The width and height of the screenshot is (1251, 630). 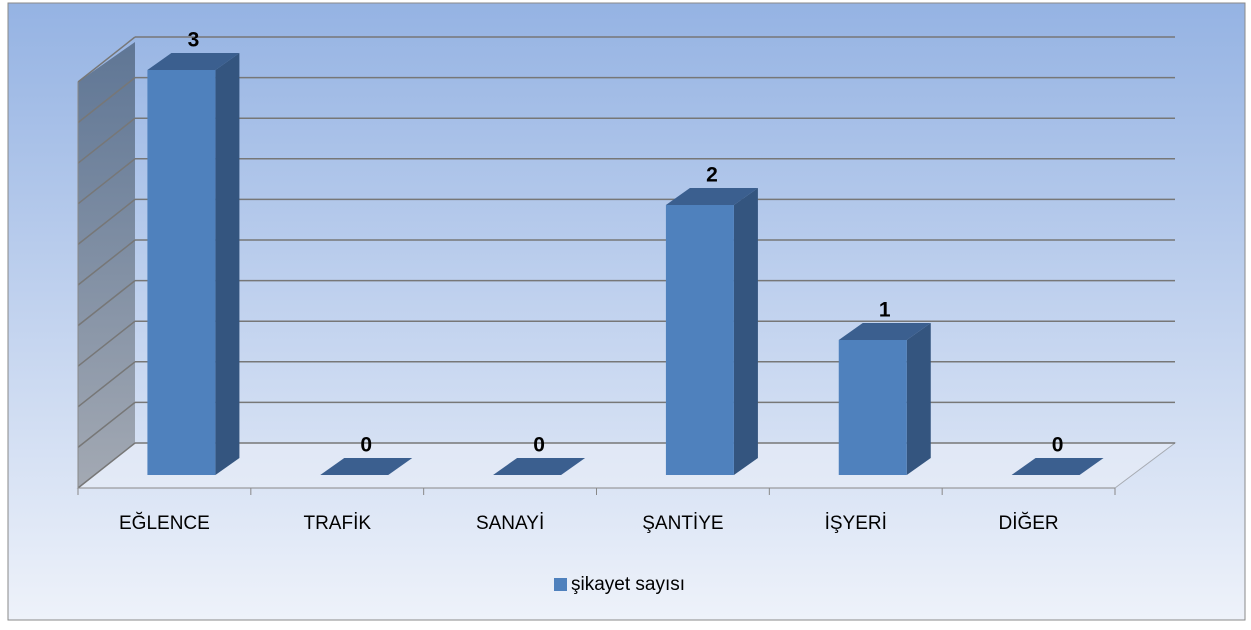 I want to click on data-label: 1, so click(x=885, y=310).